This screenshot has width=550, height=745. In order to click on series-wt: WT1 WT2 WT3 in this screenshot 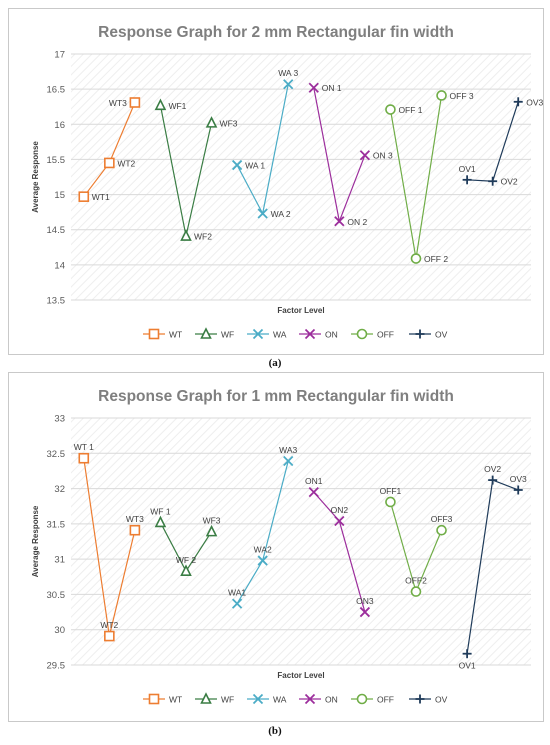, I will do `click(109, 149)`.